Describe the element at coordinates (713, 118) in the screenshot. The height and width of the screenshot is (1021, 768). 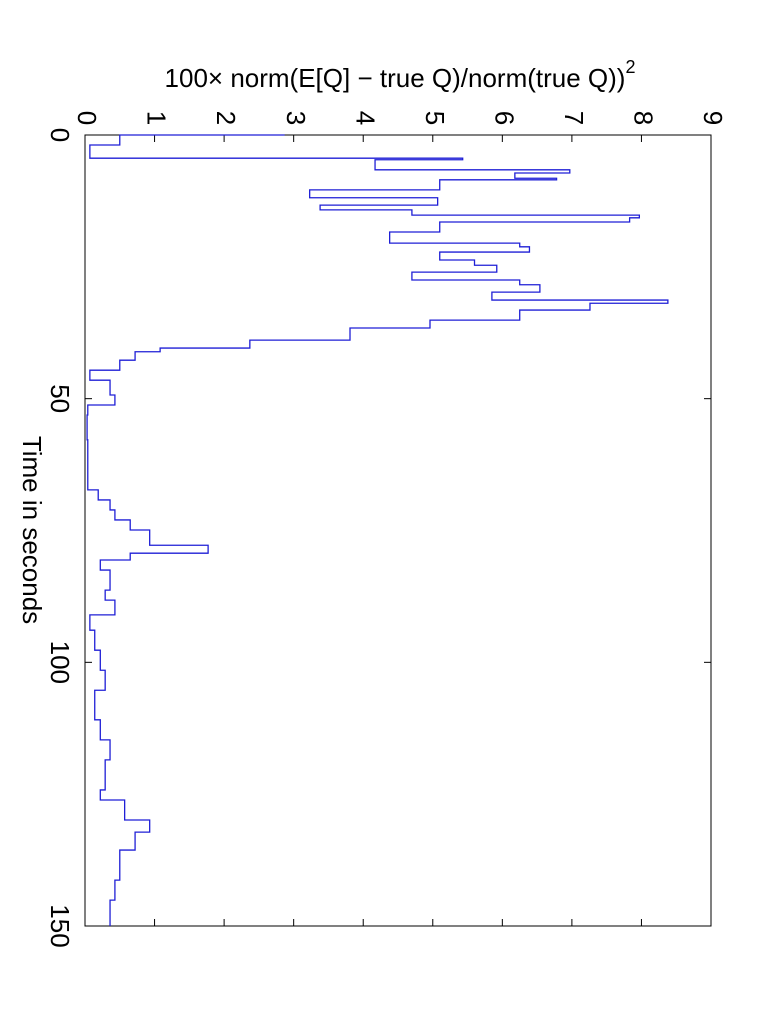
I see `y-tick-label: 9` at that location.